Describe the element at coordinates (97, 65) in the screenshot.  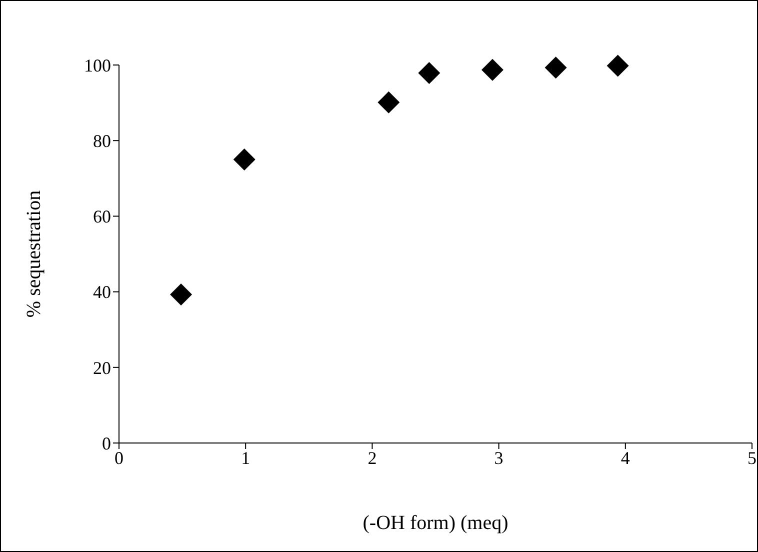
I see `y-tick-label: 100` at that location.